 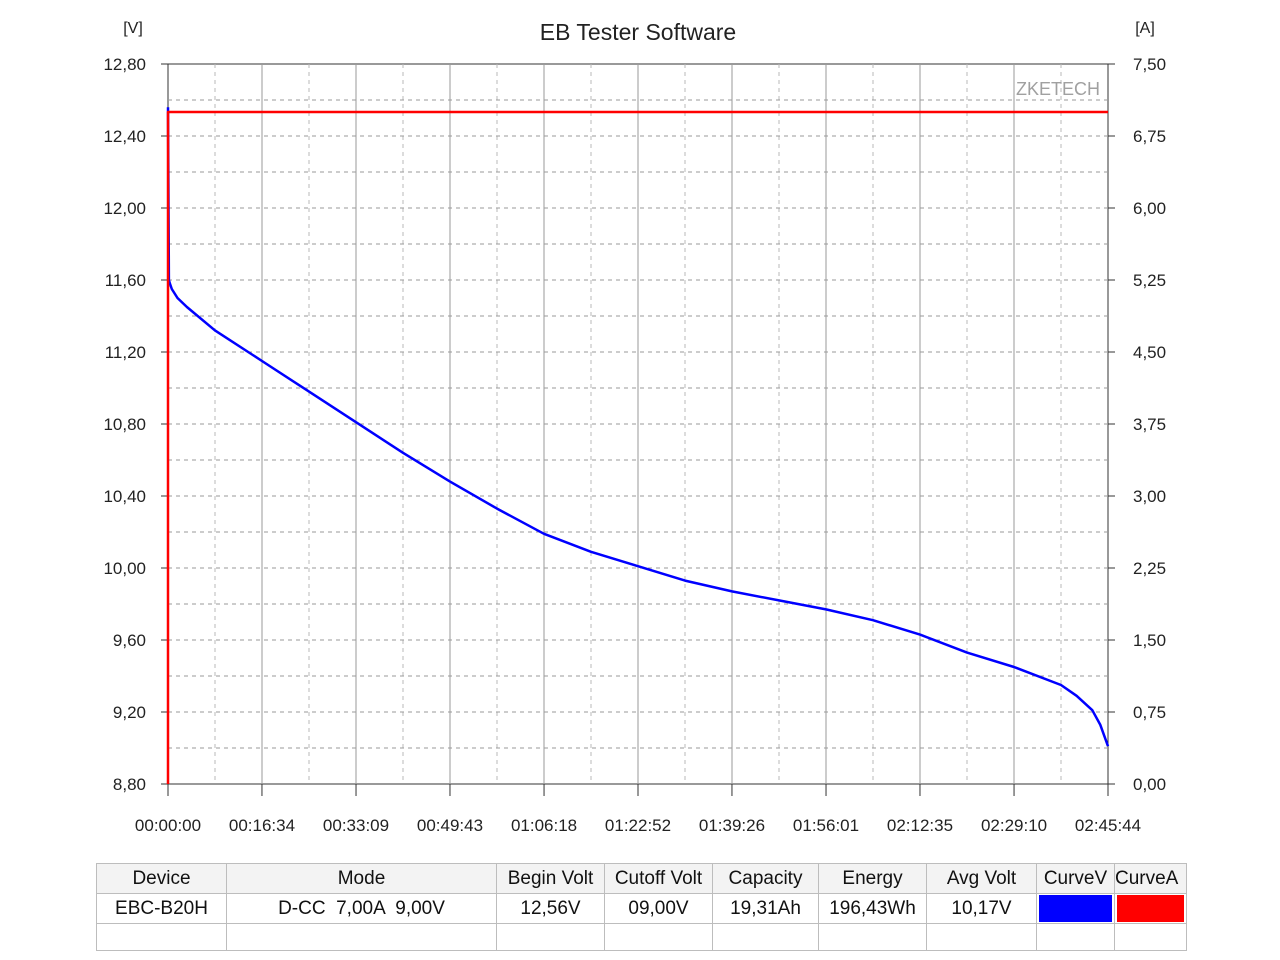 I want to click on cell-device: EBC-B20H, so click(x=161, y=908).